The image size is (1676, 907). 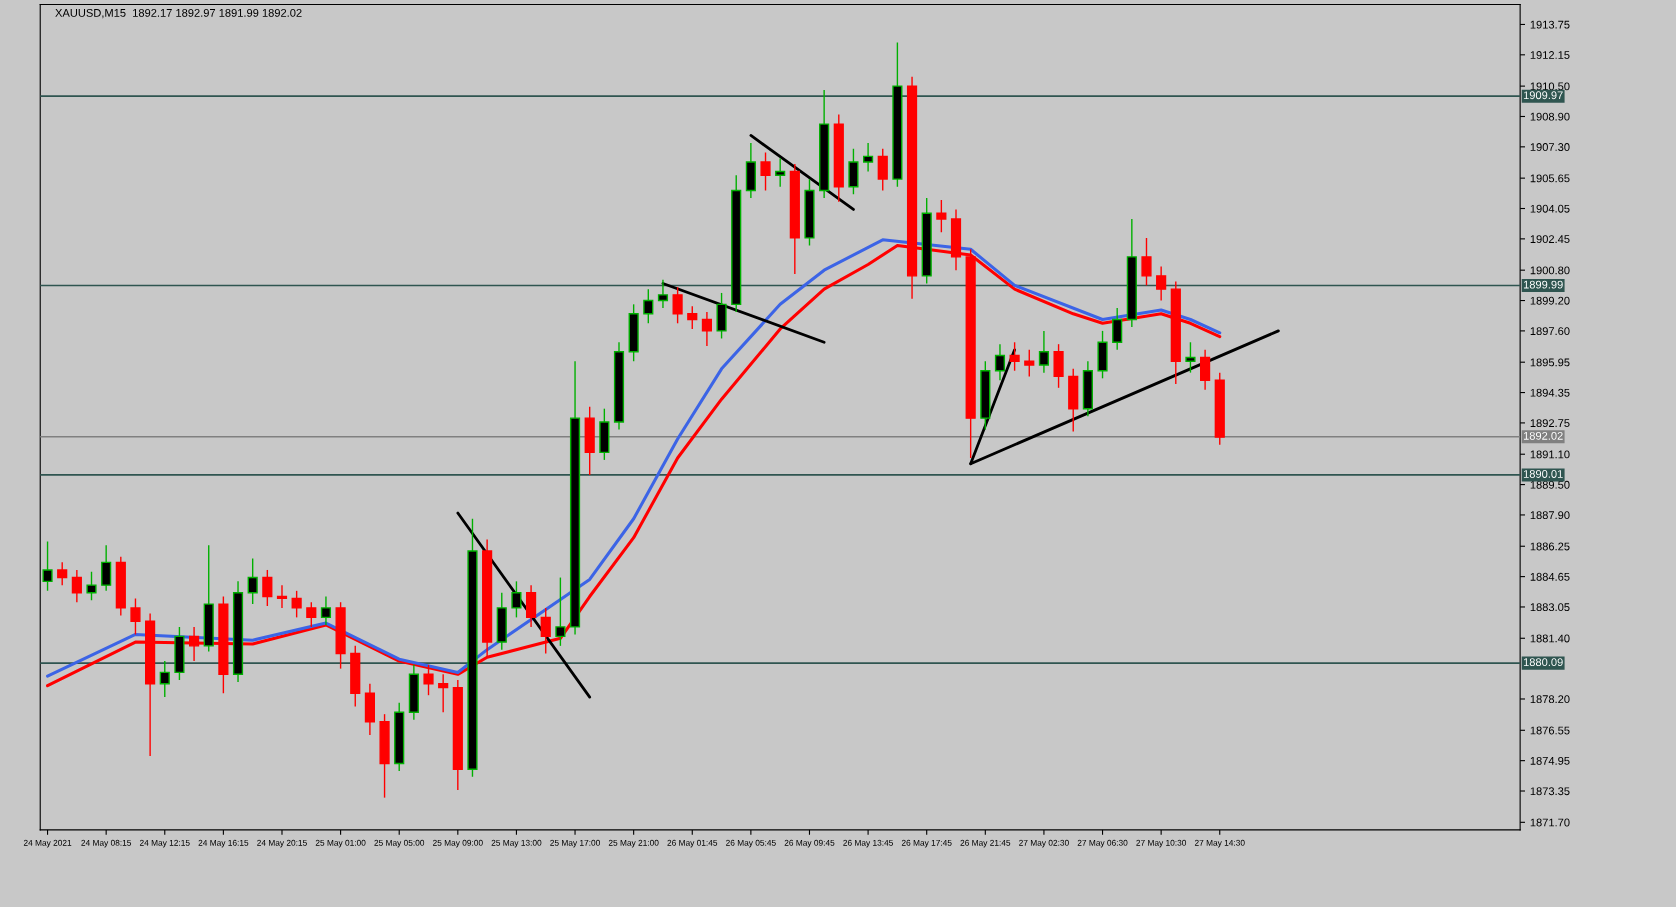 I want to click on y-tick-label: 1897.60, so click(x=1550, y=331).